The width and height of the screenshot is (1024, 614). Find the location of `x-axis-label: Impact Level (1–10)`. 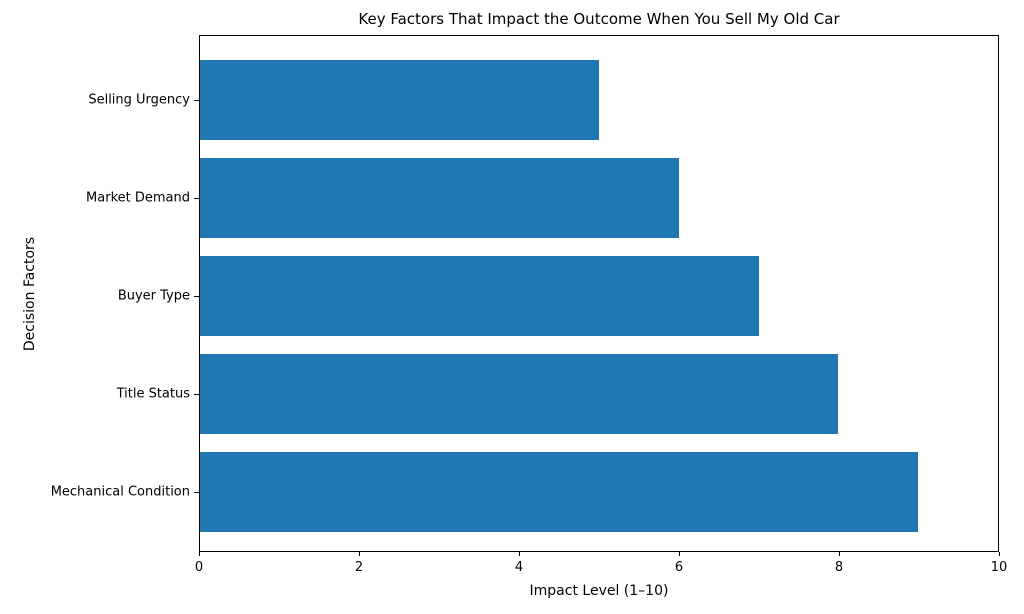

x-axis-label: Impact Level (1–10) is located at coordinates (599, 591).